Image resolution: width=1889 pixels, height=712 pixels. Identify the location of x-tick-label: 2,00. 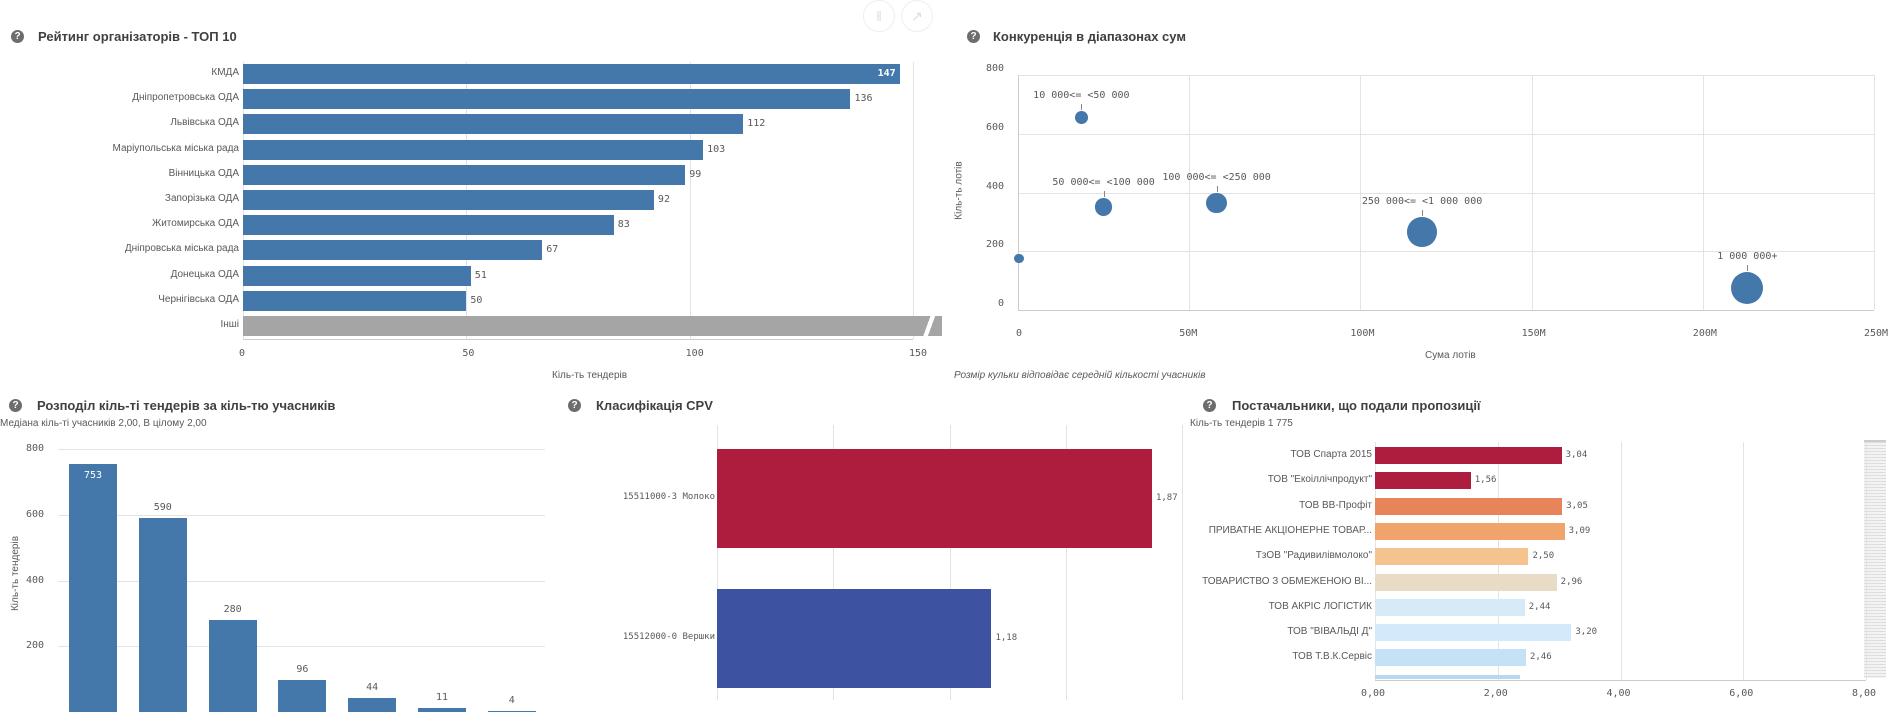
(1495, 693).